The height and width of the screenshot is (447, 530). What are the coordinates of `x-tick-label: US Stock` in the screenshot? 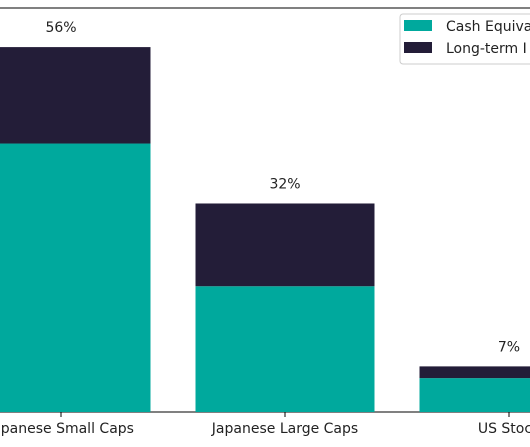 It's located at (504, 429).